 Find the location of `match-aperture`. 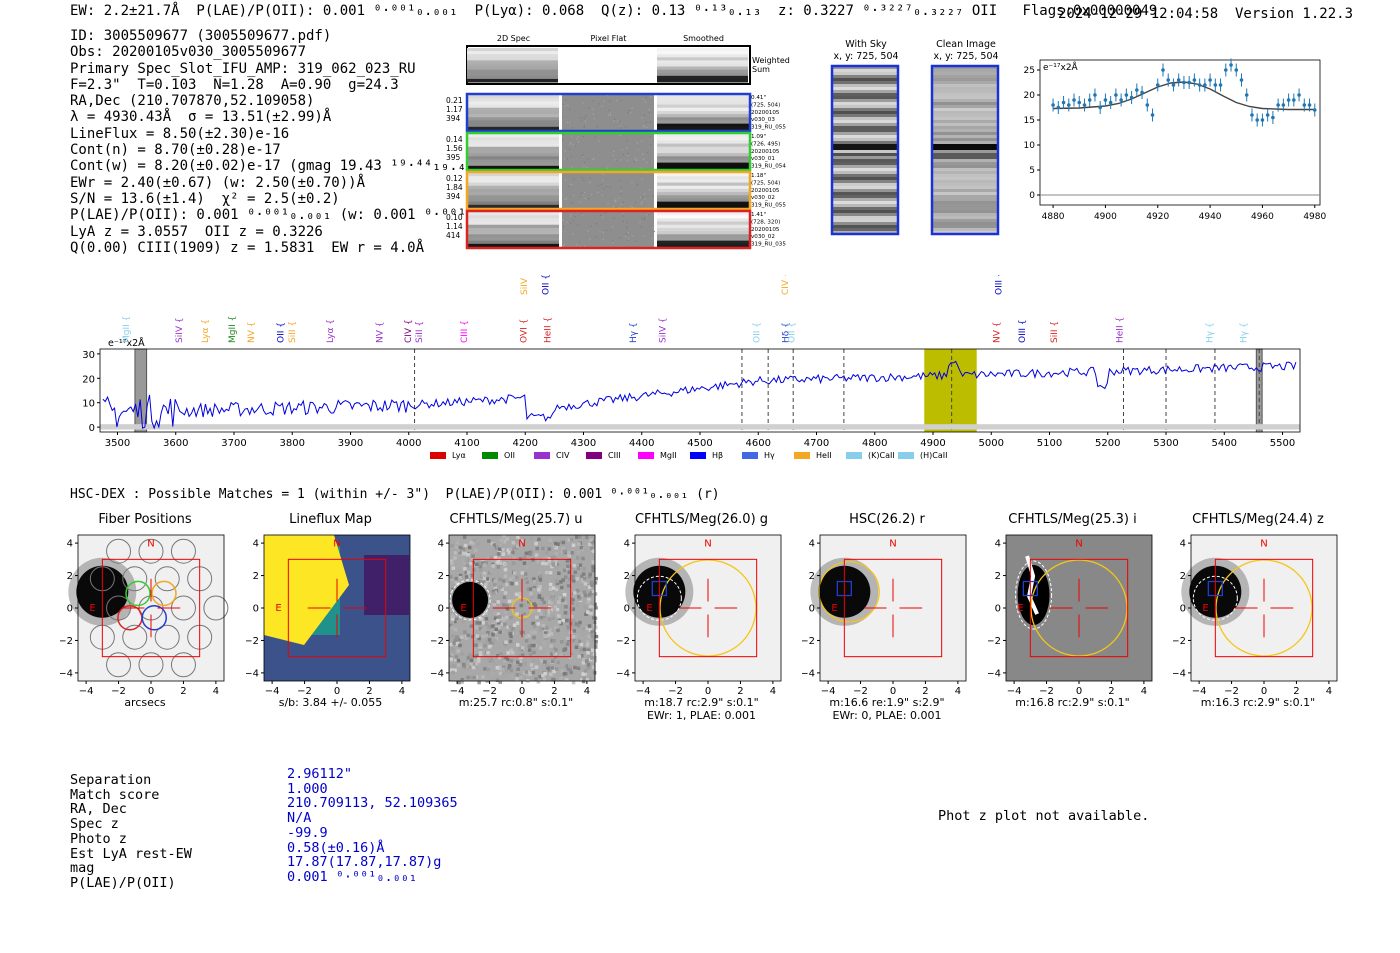

match-aperture is located at coordinates (707, 608).